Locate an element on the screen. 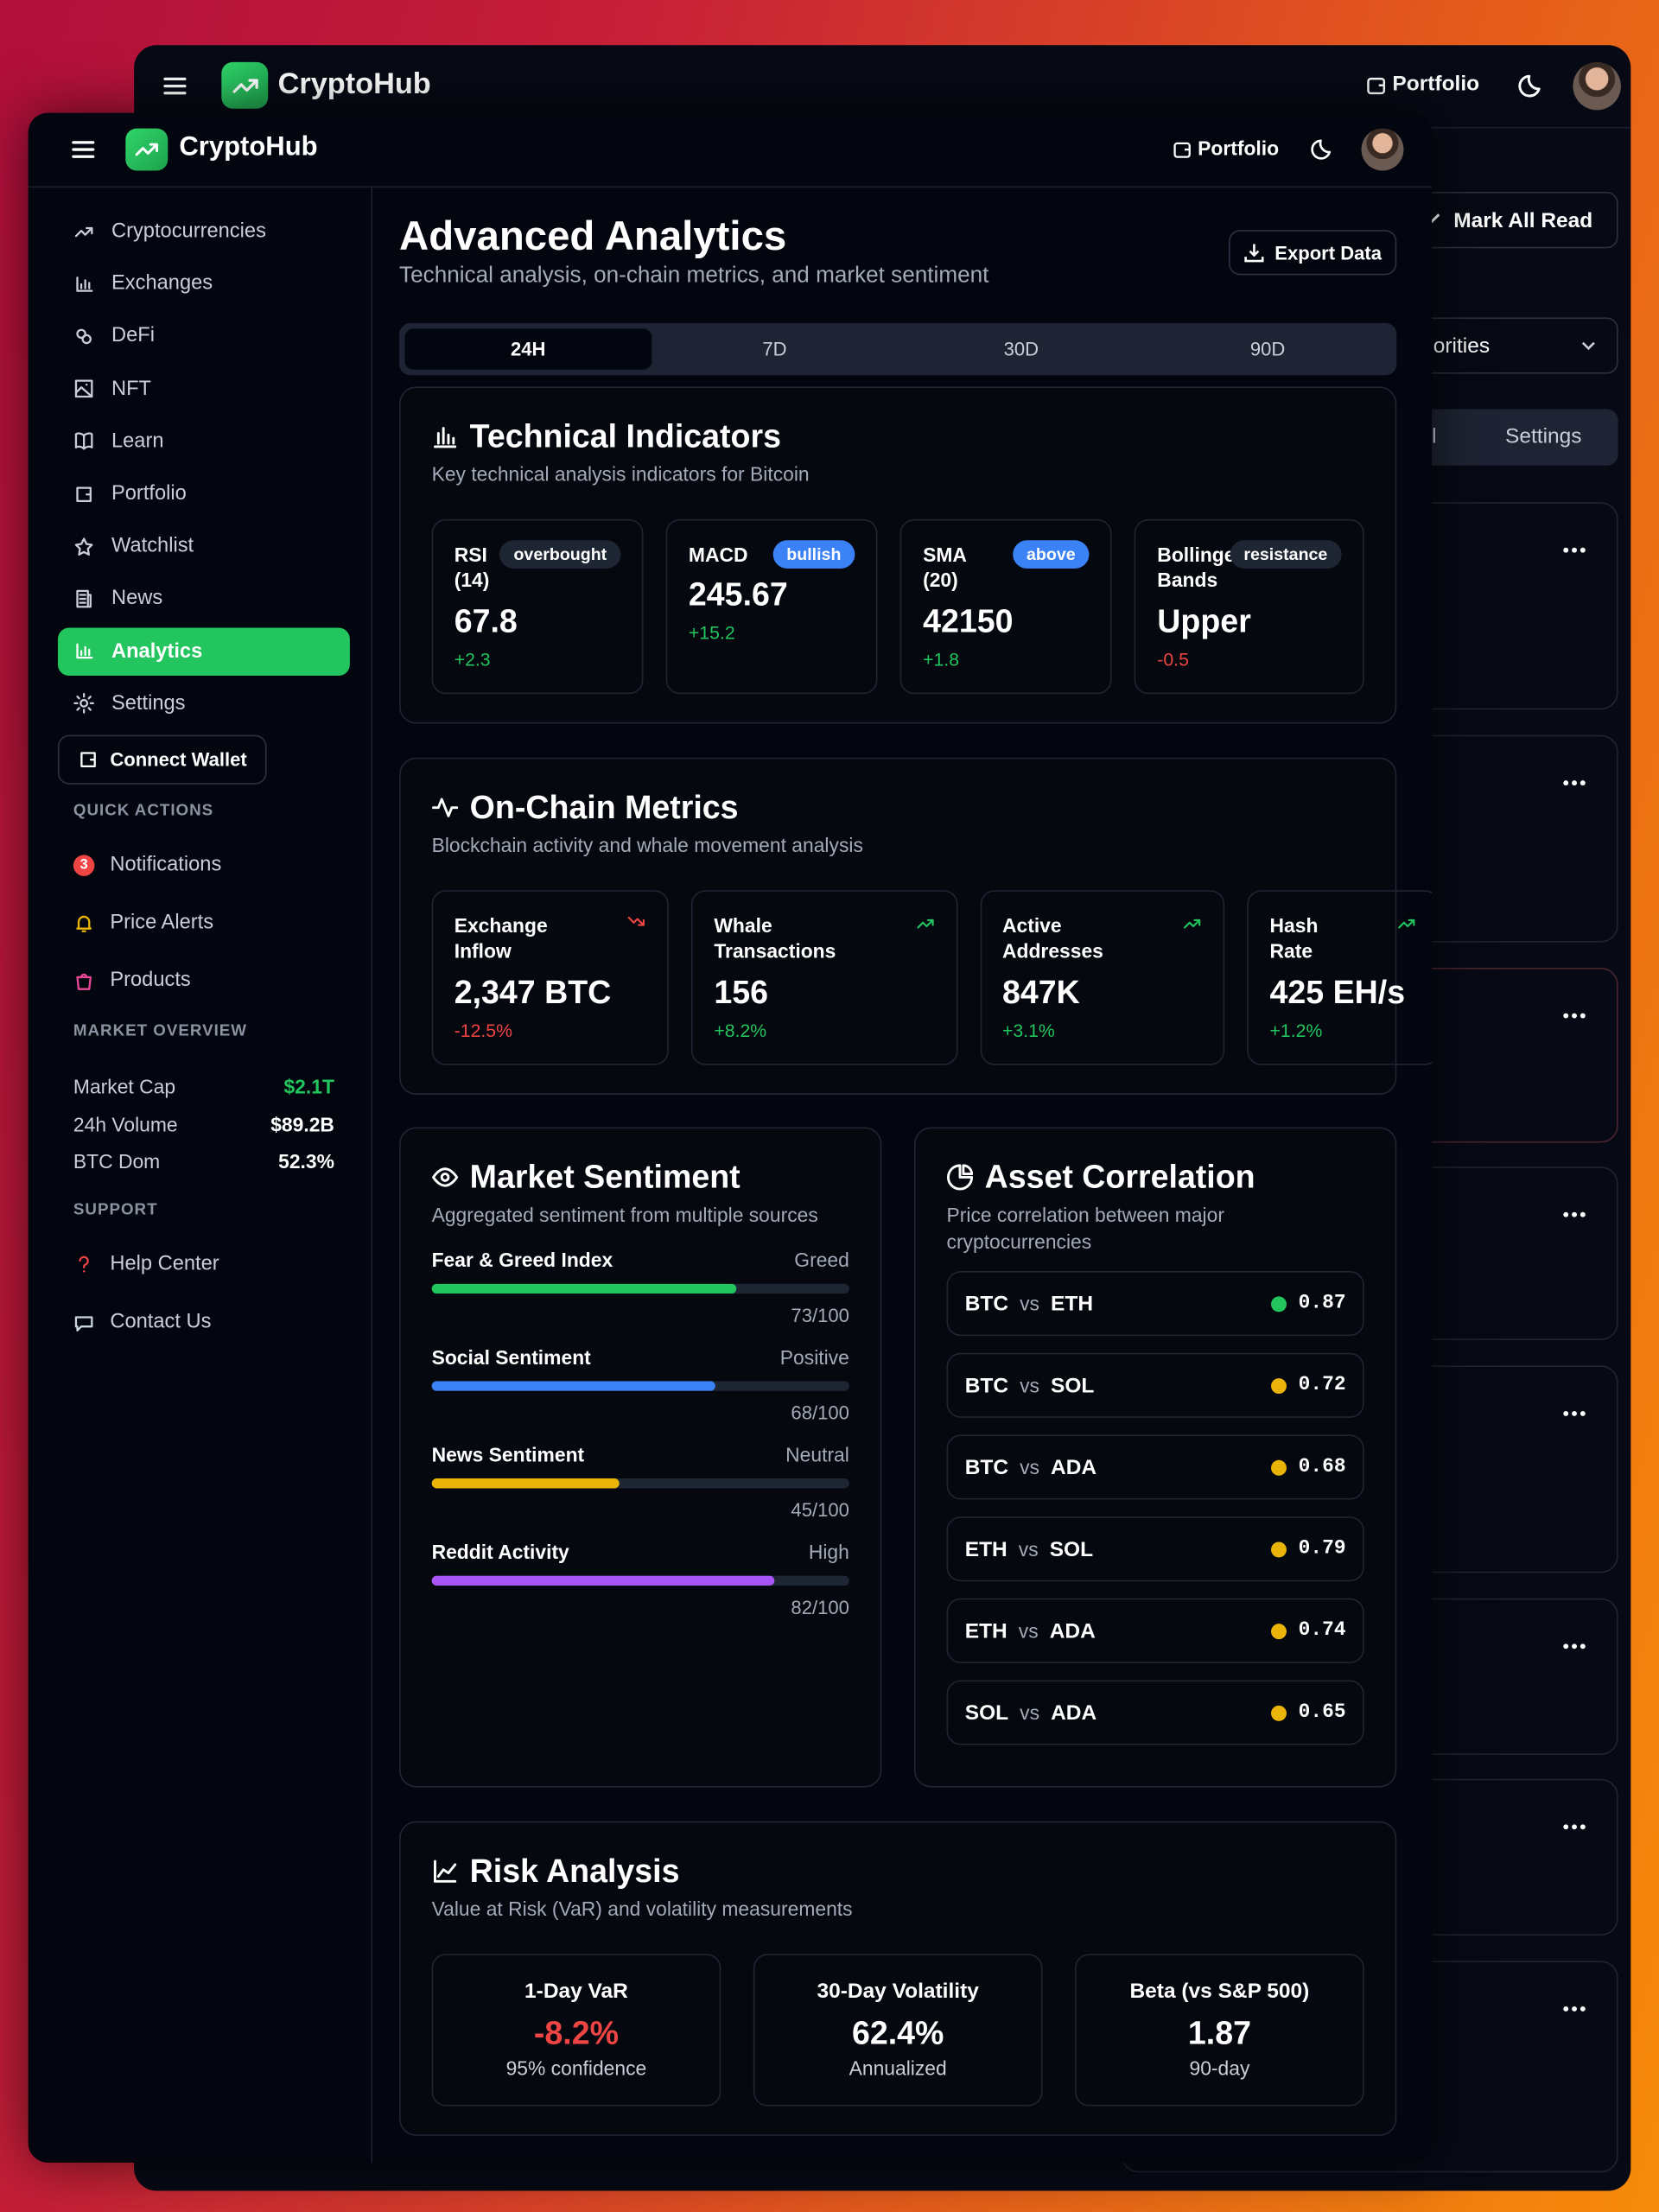  support-item: Contact Us is located at coordinates (142, 1321).